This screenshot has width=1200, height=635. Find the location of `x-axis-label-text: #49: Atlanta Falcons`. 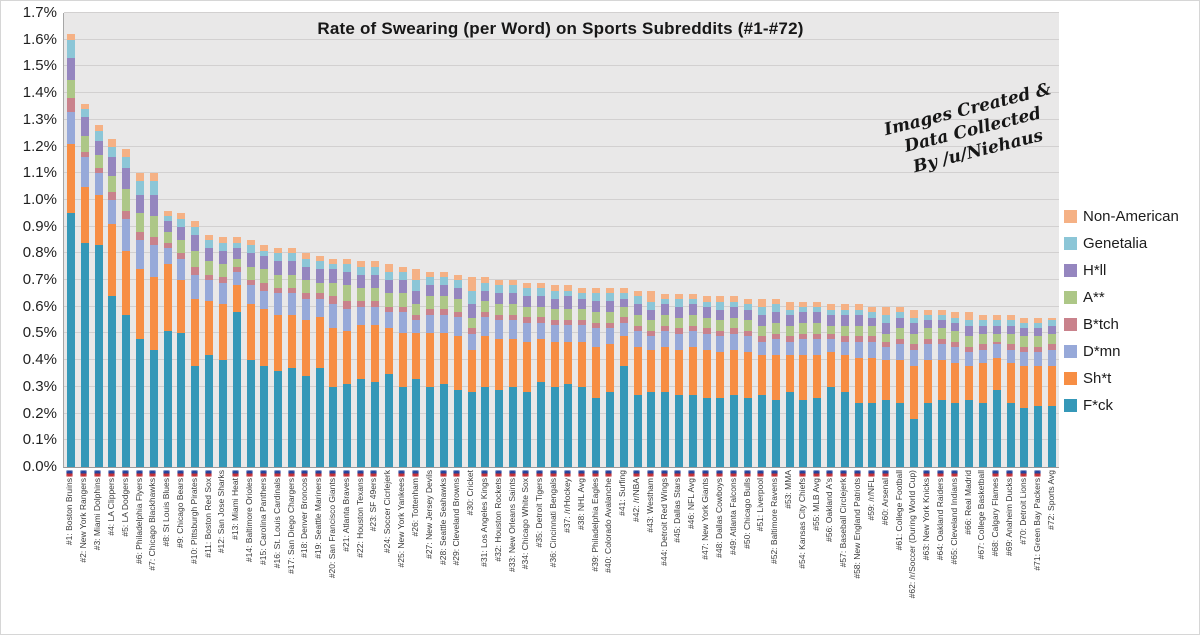

x-axis-label-text: #49: Atlanta Falcons is located at coordinates (732, 517).